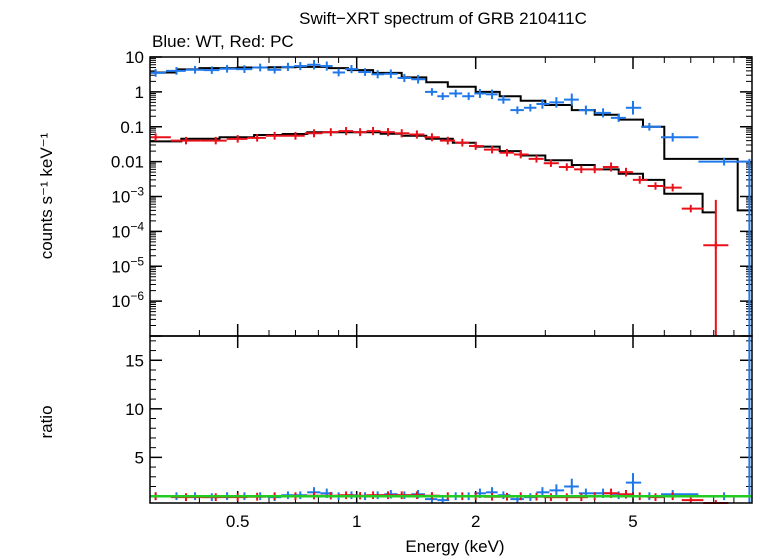  Describe the element at coordinates (134, 409) in the screenshot. I see `bottom-y-tick-label: 10` at that location.